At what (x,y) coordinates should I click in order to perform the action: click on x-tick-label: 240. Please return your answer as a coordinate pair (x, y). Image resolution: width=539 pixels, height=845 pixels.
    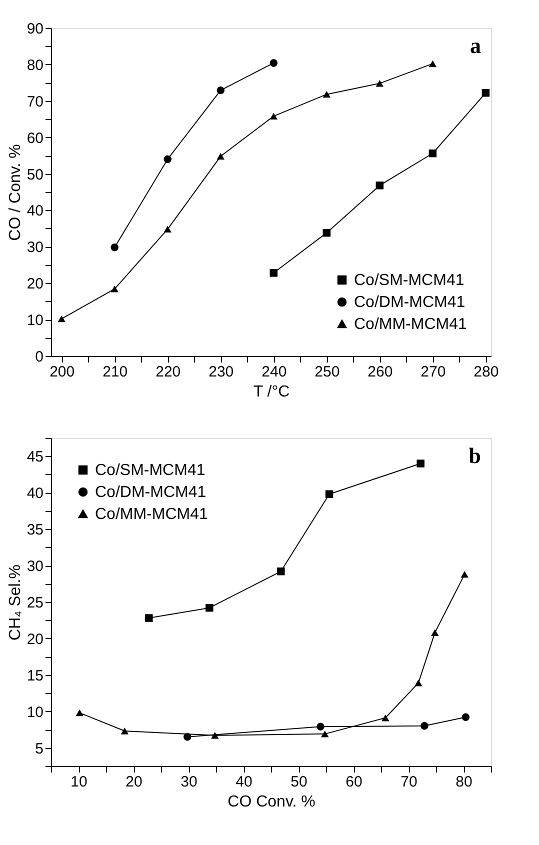
    Looking at the image, I should click on (274, 372).